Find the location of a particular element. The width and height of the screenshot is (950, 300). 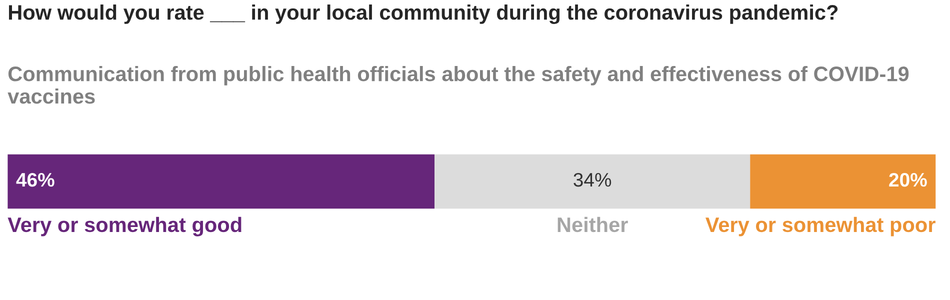

data-label: 20% is located at coordinates (908, 179).